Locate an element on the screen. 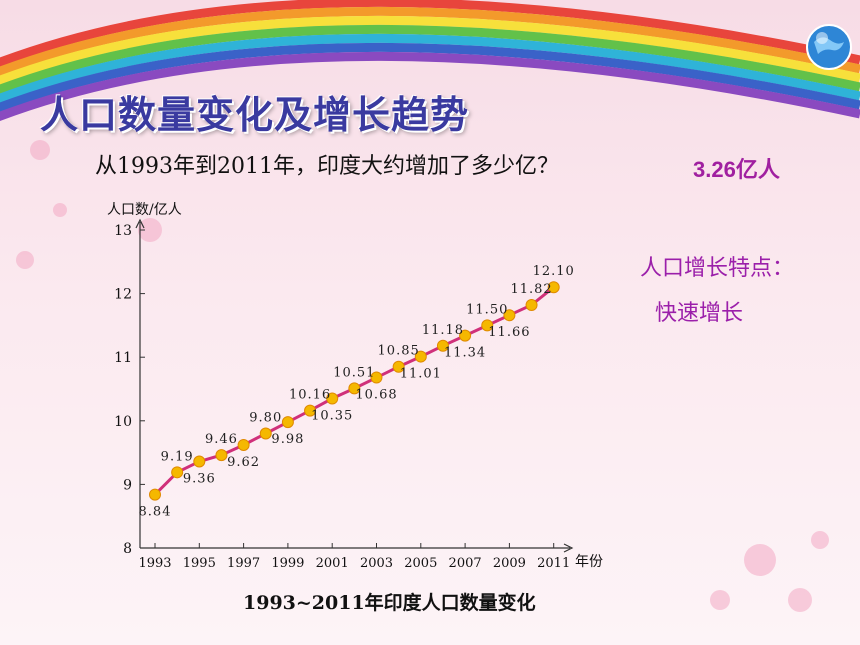  y-tick-label: 13 is located at coordinates (123, 231).